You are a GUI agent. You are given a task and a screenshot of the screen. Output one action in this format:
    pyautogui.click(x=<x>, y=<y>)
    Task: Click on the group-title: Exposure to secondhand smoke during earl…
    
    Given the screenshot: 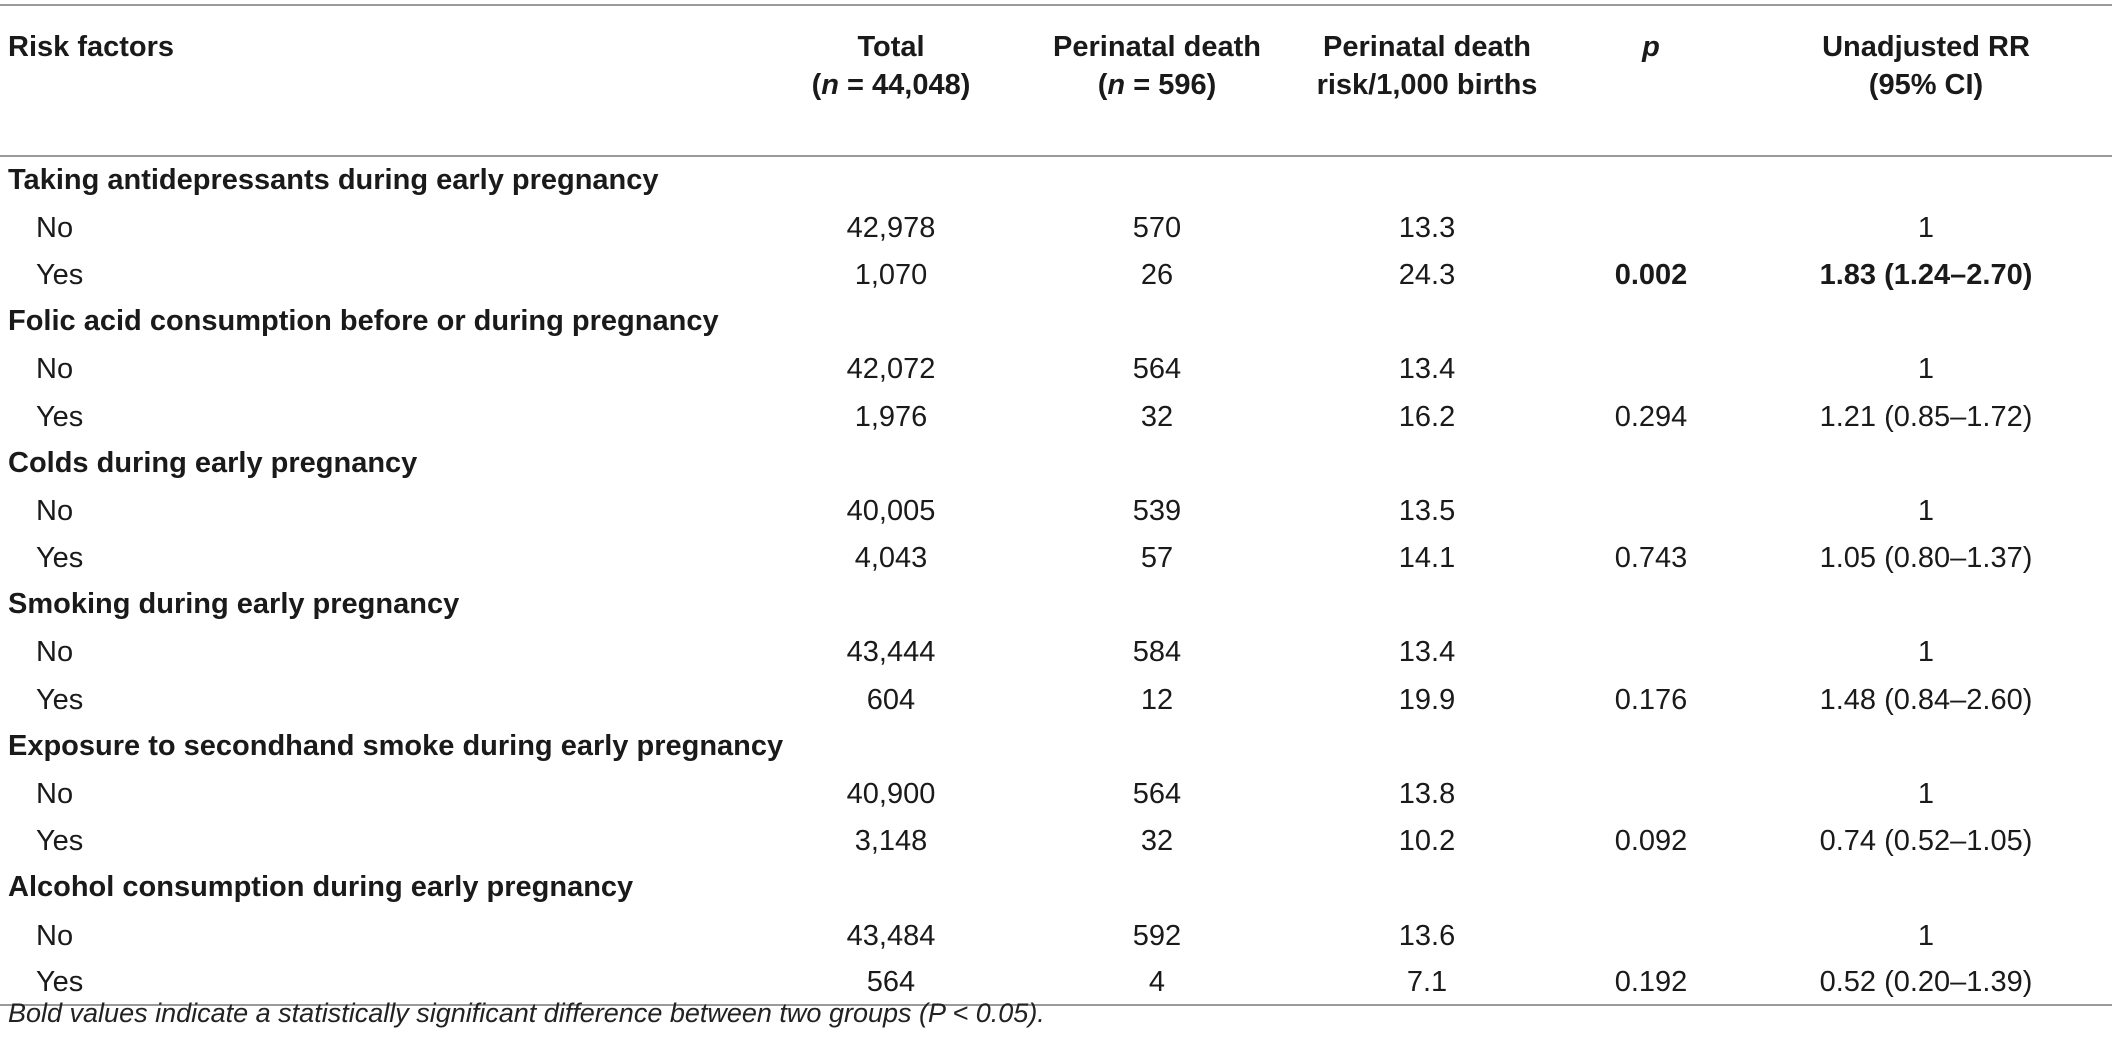 What is the action you would take?
    pyautogui.click(x=396, y=745)
    